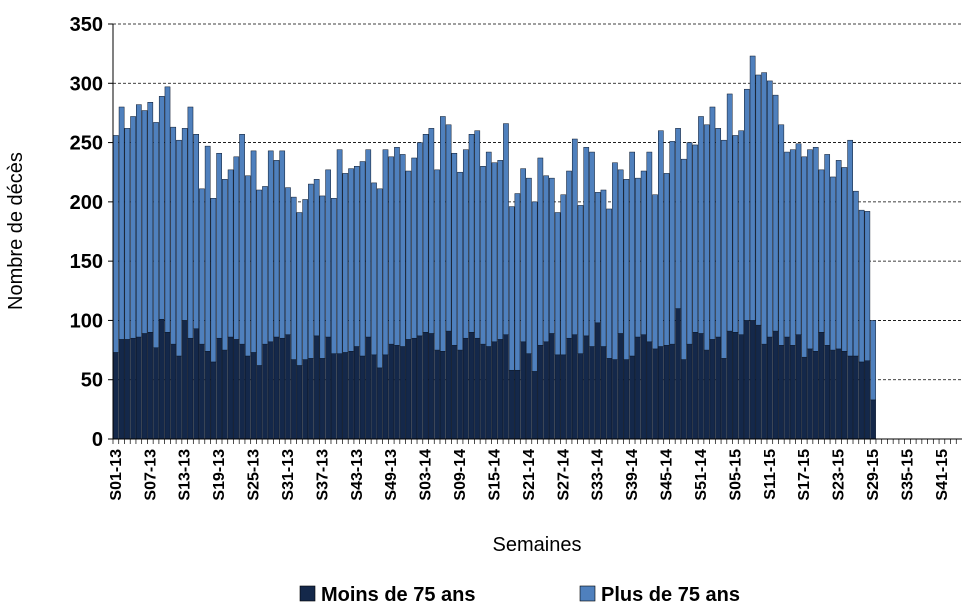 This screenshot has width=968, height=614. What do you see at coordinates (322, 475) in the screenshot?
I see `x-tick-label: S37-13` at bounding box center [322, 475].